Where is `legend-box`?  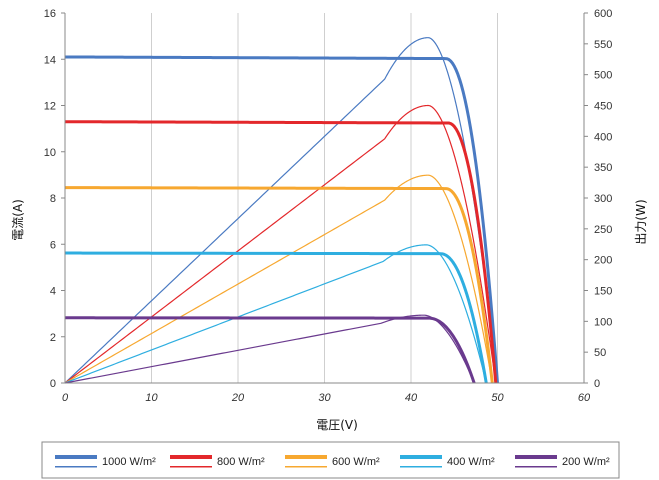
legend-box is located at coordinates (330, 460).